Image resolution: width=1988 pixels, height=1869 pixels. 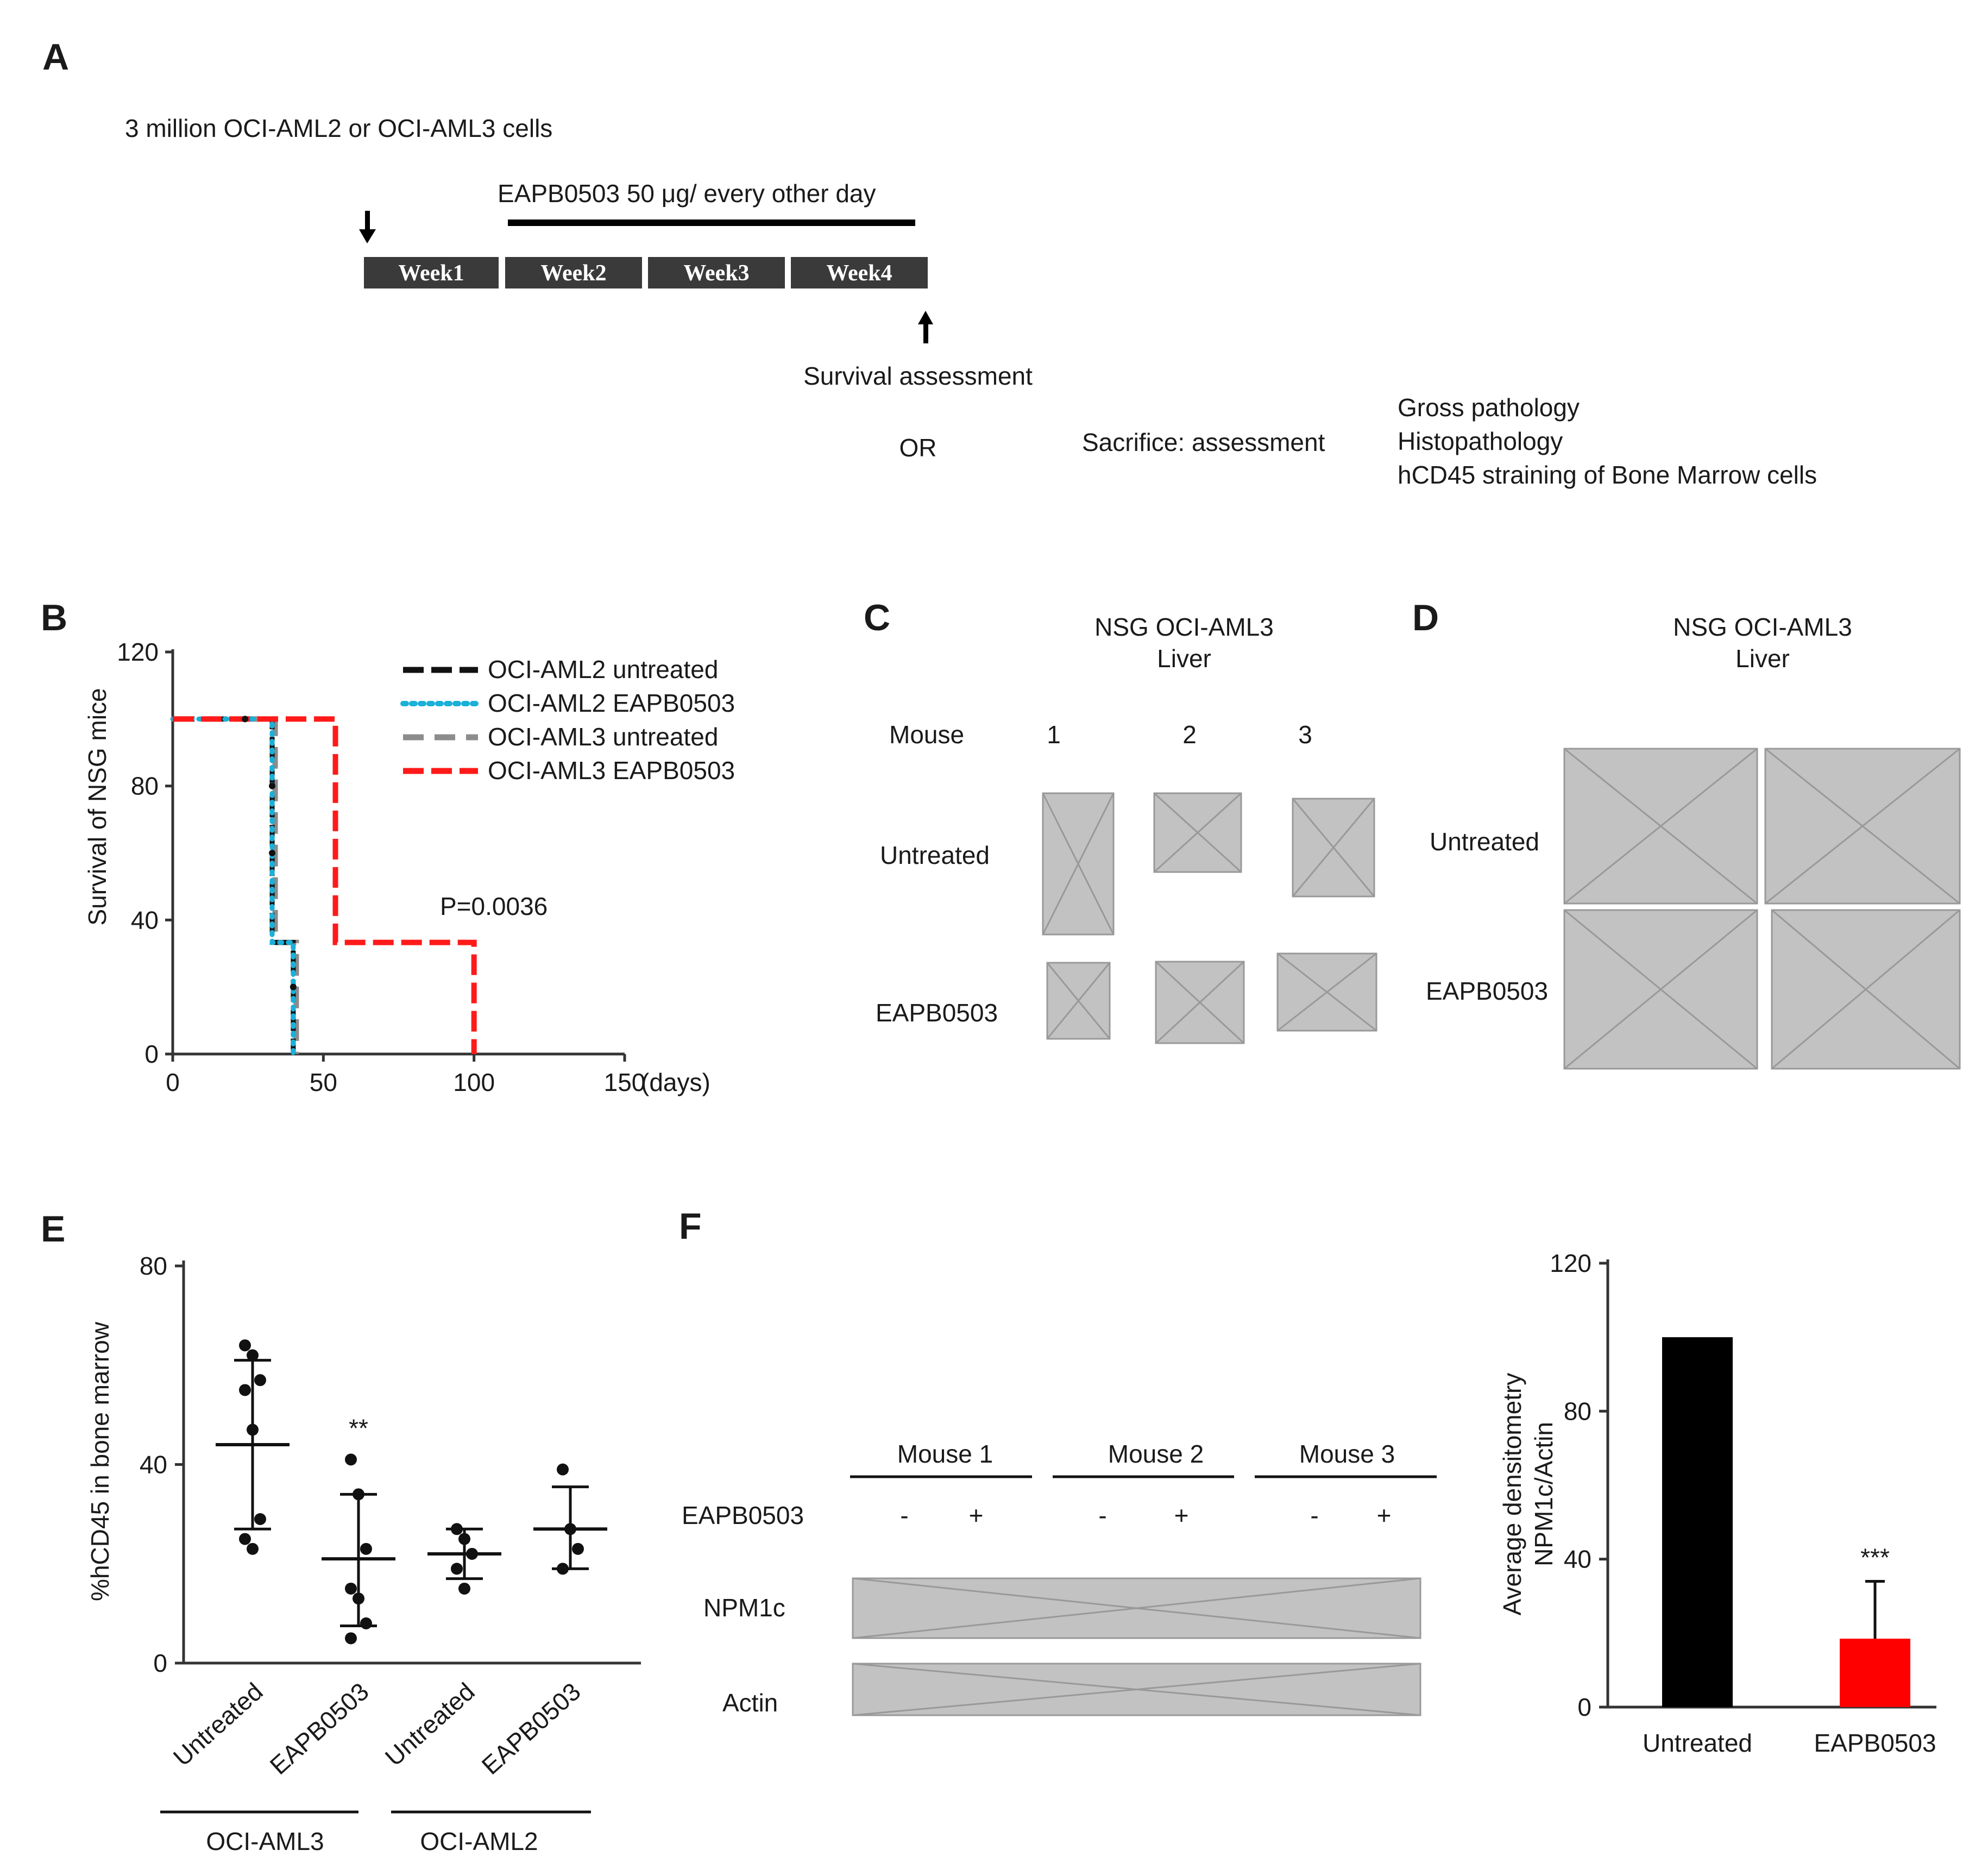 I want to click on bar, so click(x=1697, y=1522).